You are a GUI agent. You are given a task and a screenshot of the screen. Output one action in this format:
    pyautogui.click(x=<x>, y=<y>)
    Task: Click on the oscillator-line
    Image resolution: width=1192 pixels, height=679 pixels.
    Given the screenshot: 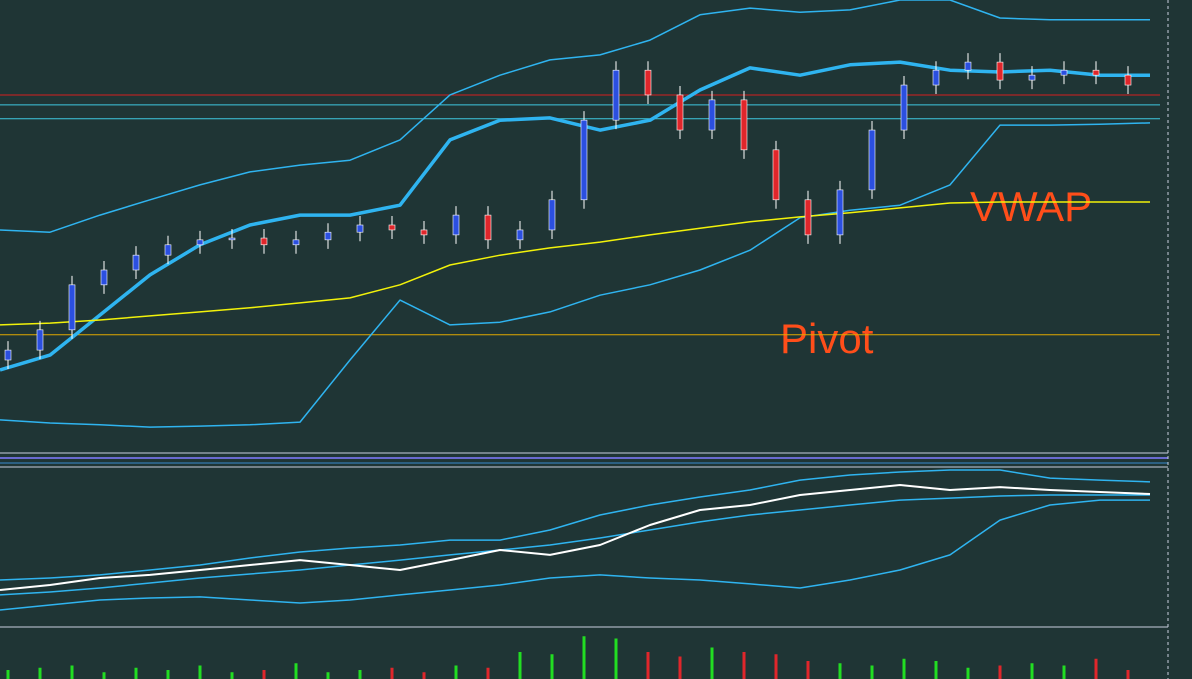 What is the action you would take?
    pyautogui.click(x=575, y=545)
    